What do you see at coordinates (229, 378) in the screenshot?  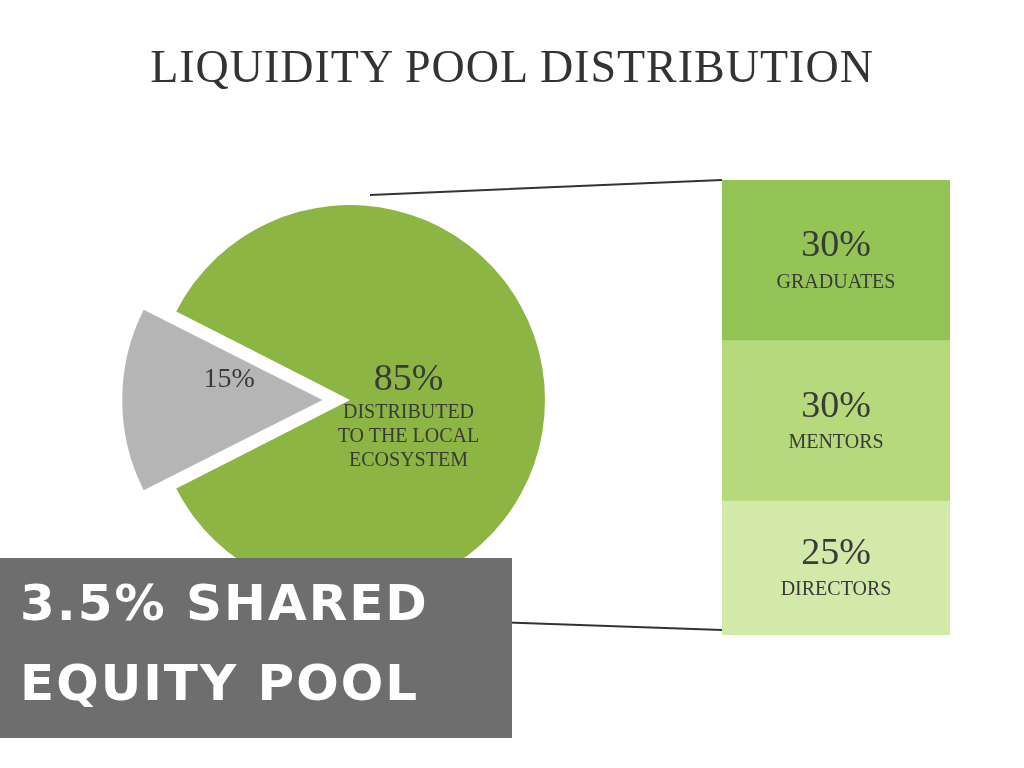 I see `data-label: 15%` at bounding box center [229, 378].